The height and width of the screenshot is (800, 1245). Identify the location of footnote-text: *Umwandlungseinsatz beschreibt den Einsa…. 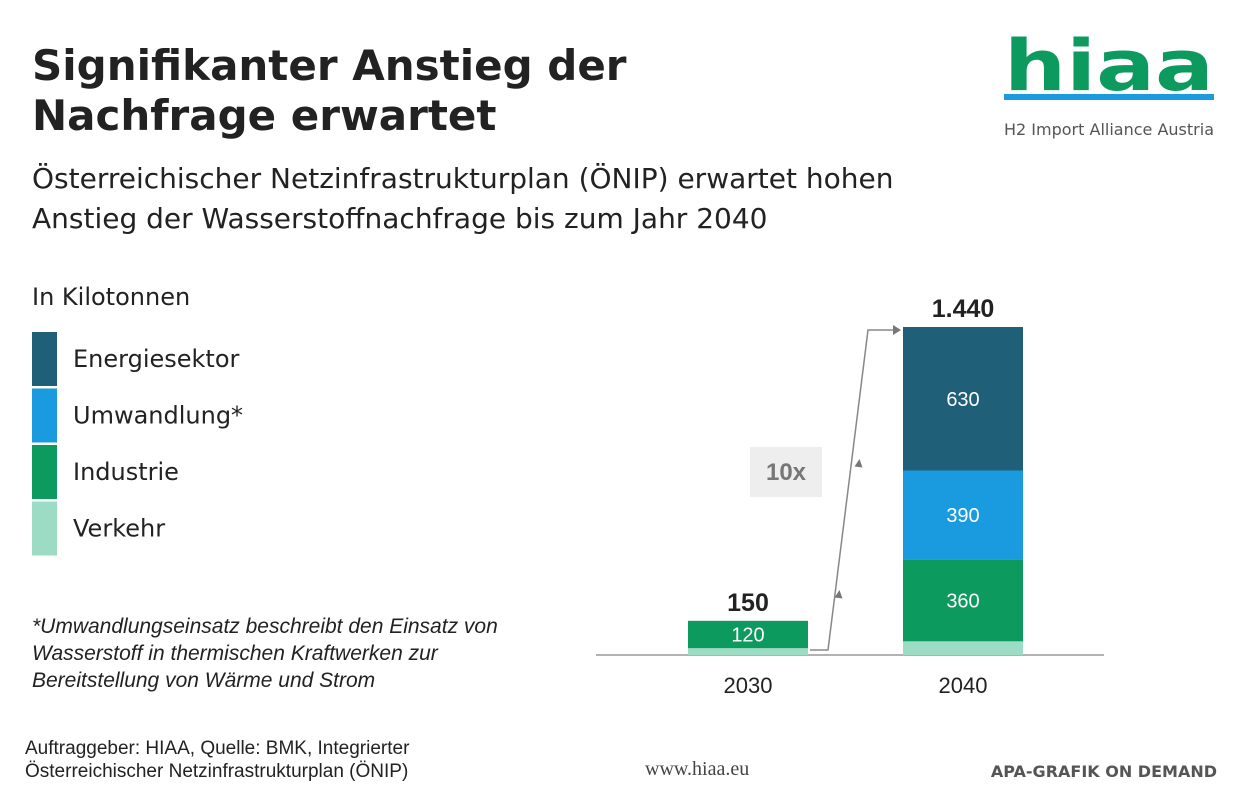
(265, 653).